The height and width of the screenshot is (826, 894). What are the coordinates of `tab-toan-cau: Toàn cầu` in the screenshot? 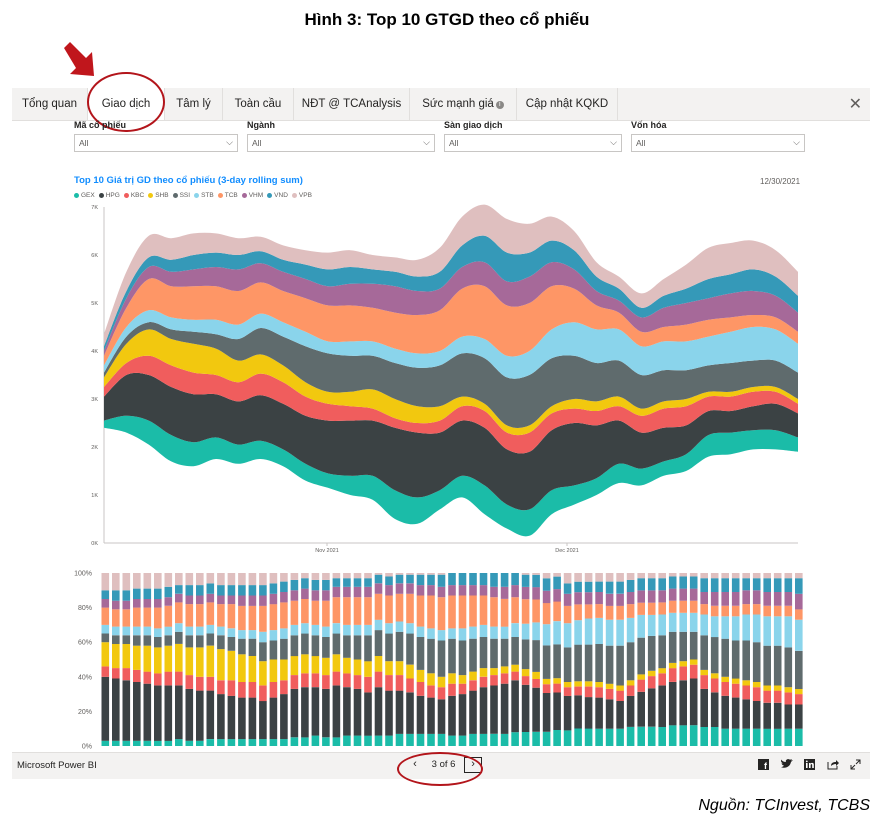 It's located at (258, 104).